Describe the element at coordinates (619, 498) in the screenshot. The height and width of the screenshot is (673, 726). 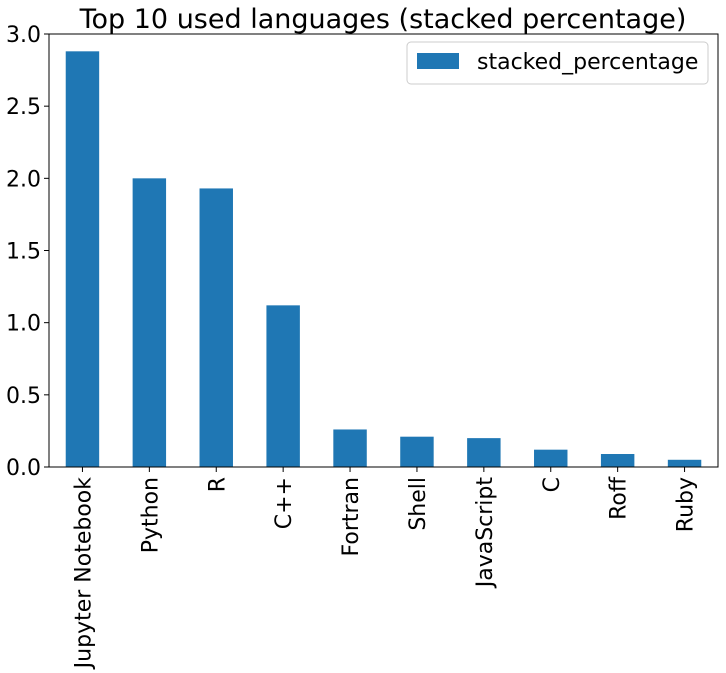
I see `x-tick-label: Roff` at that location.